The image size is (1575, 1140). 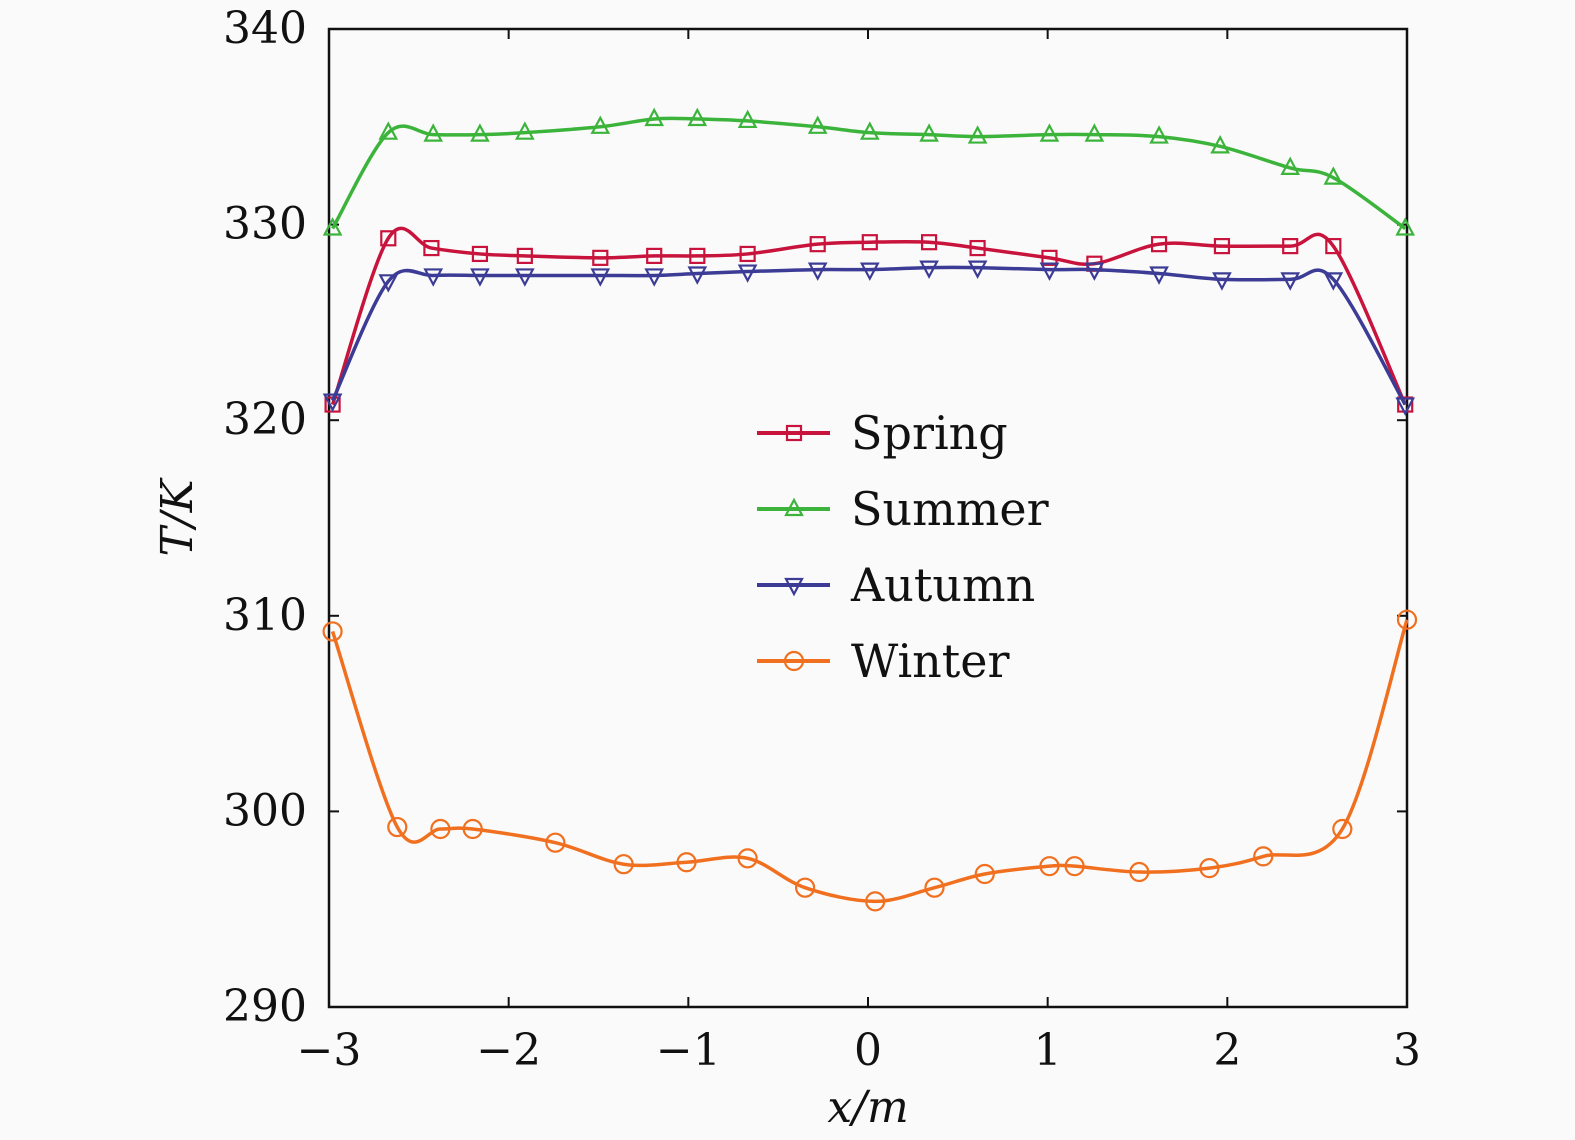 I want to click on y-tick-label: 340, so click(x=265, y=28).